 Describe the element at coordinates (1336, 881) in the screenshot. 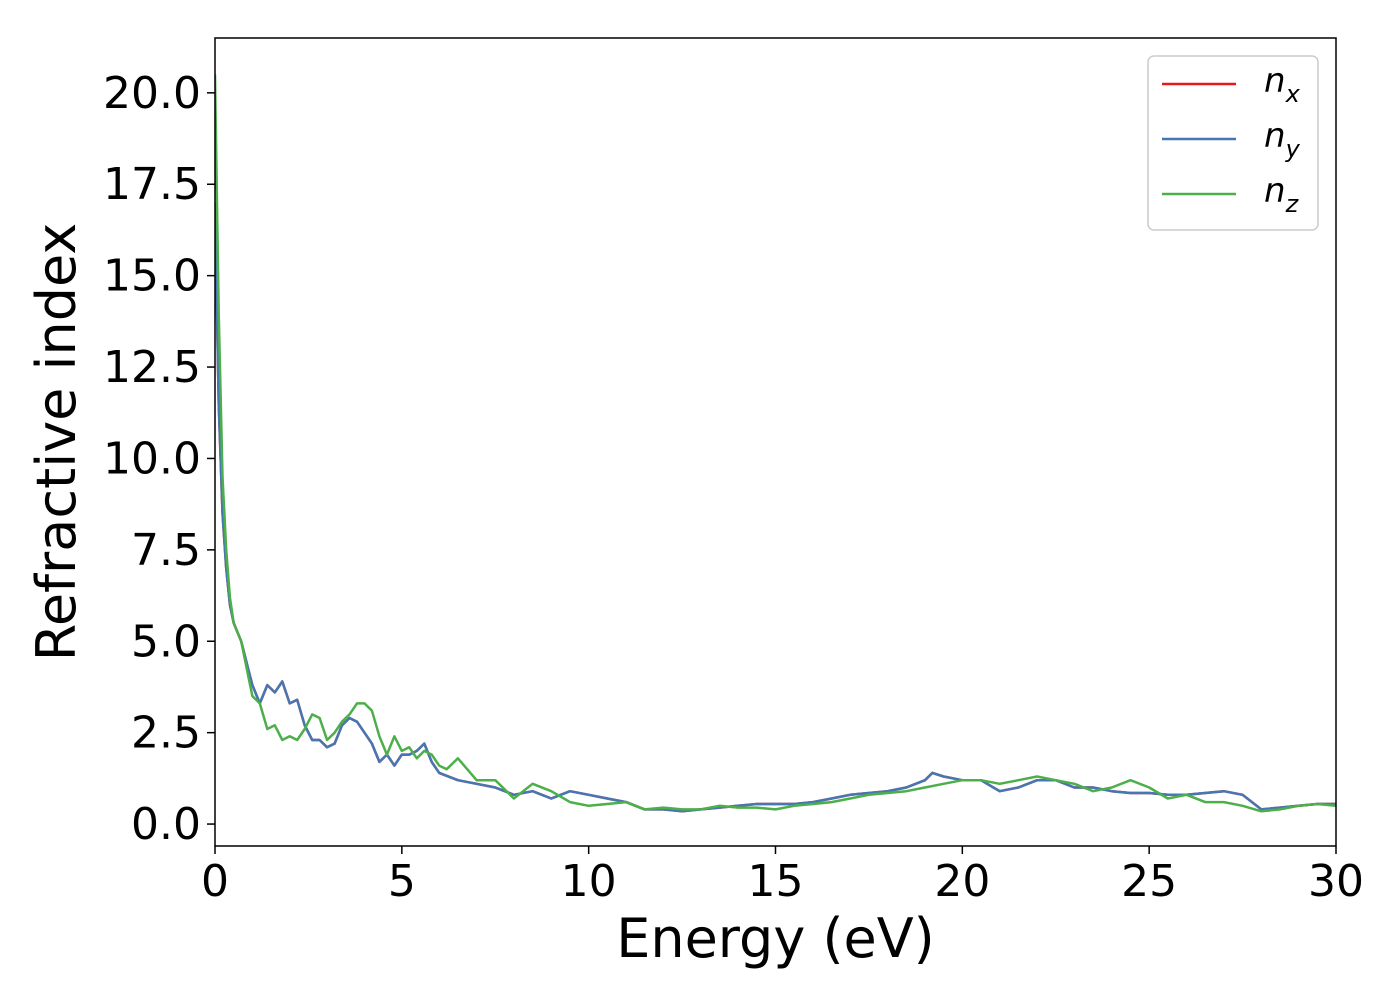

I see `x-tick-label: 30` at that location.